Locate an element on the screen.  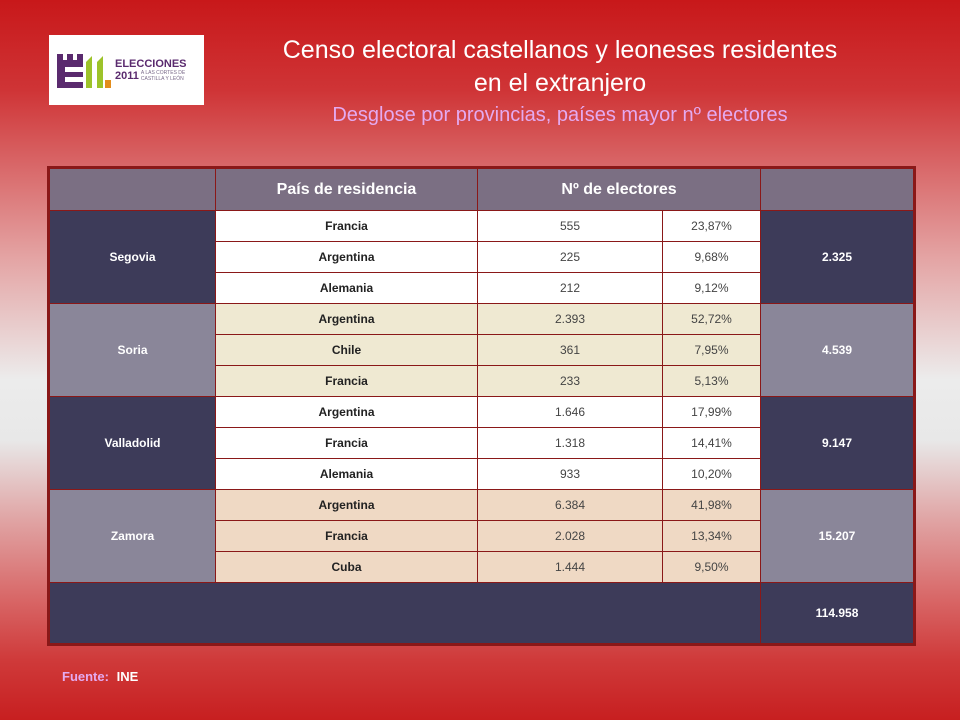
electors-cell: 2.028 is located at coordinates (570, 536).